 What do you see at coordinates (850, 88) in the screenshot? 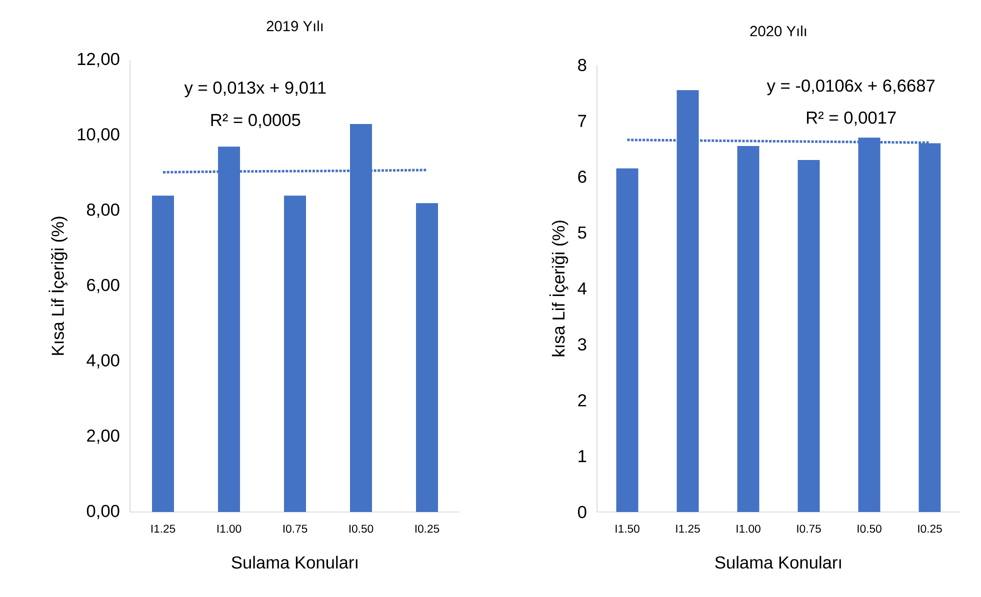
I see `annotation: y = -0,0106x + 6,6687` at bounding box center [850, 88].